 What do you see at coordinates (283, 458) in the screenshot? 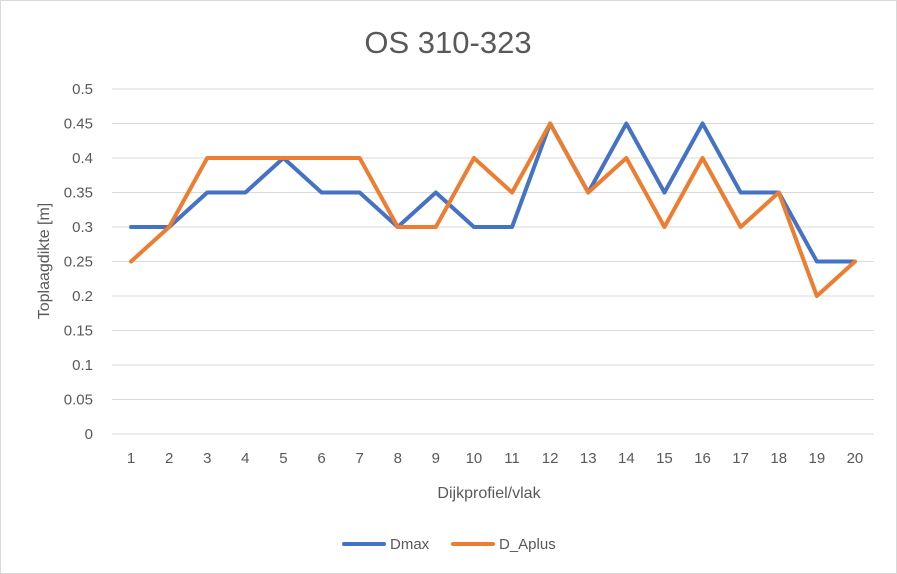
I see `x-tick-label: 5` at bounding box center [283, 458].